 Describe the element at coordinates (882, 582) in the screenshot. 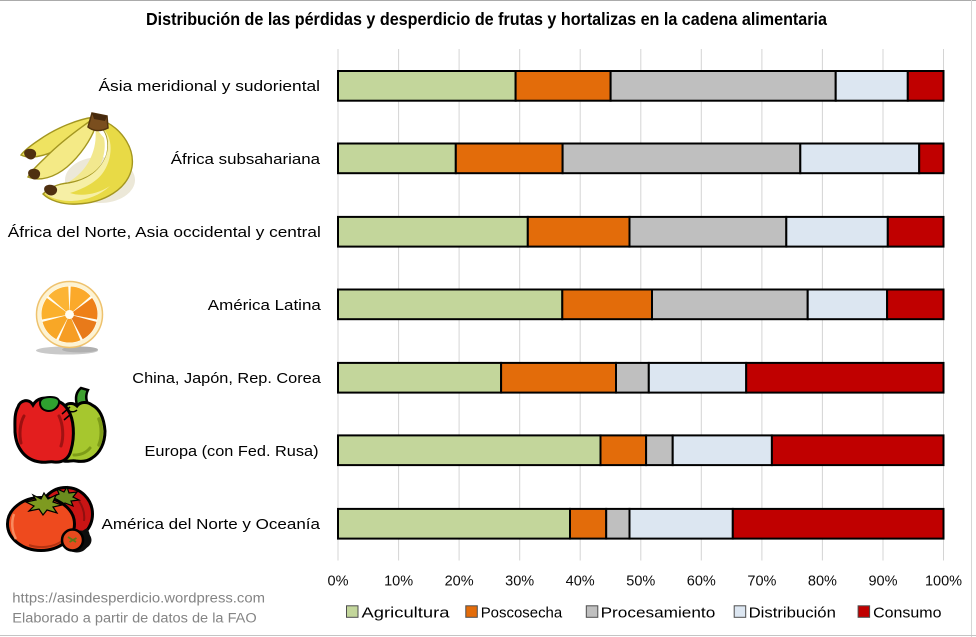

I see `svg-text: 90%` at that location.